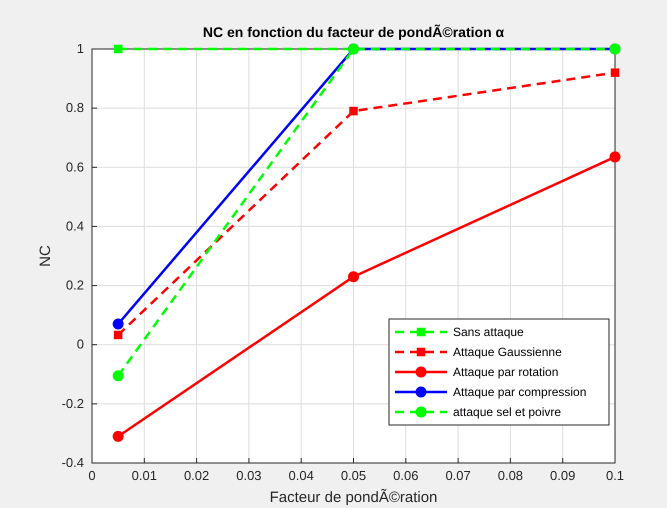 This screenshot has height=508, width=667. I want to click on x-tick-label: 0.1, so click(615, 475).